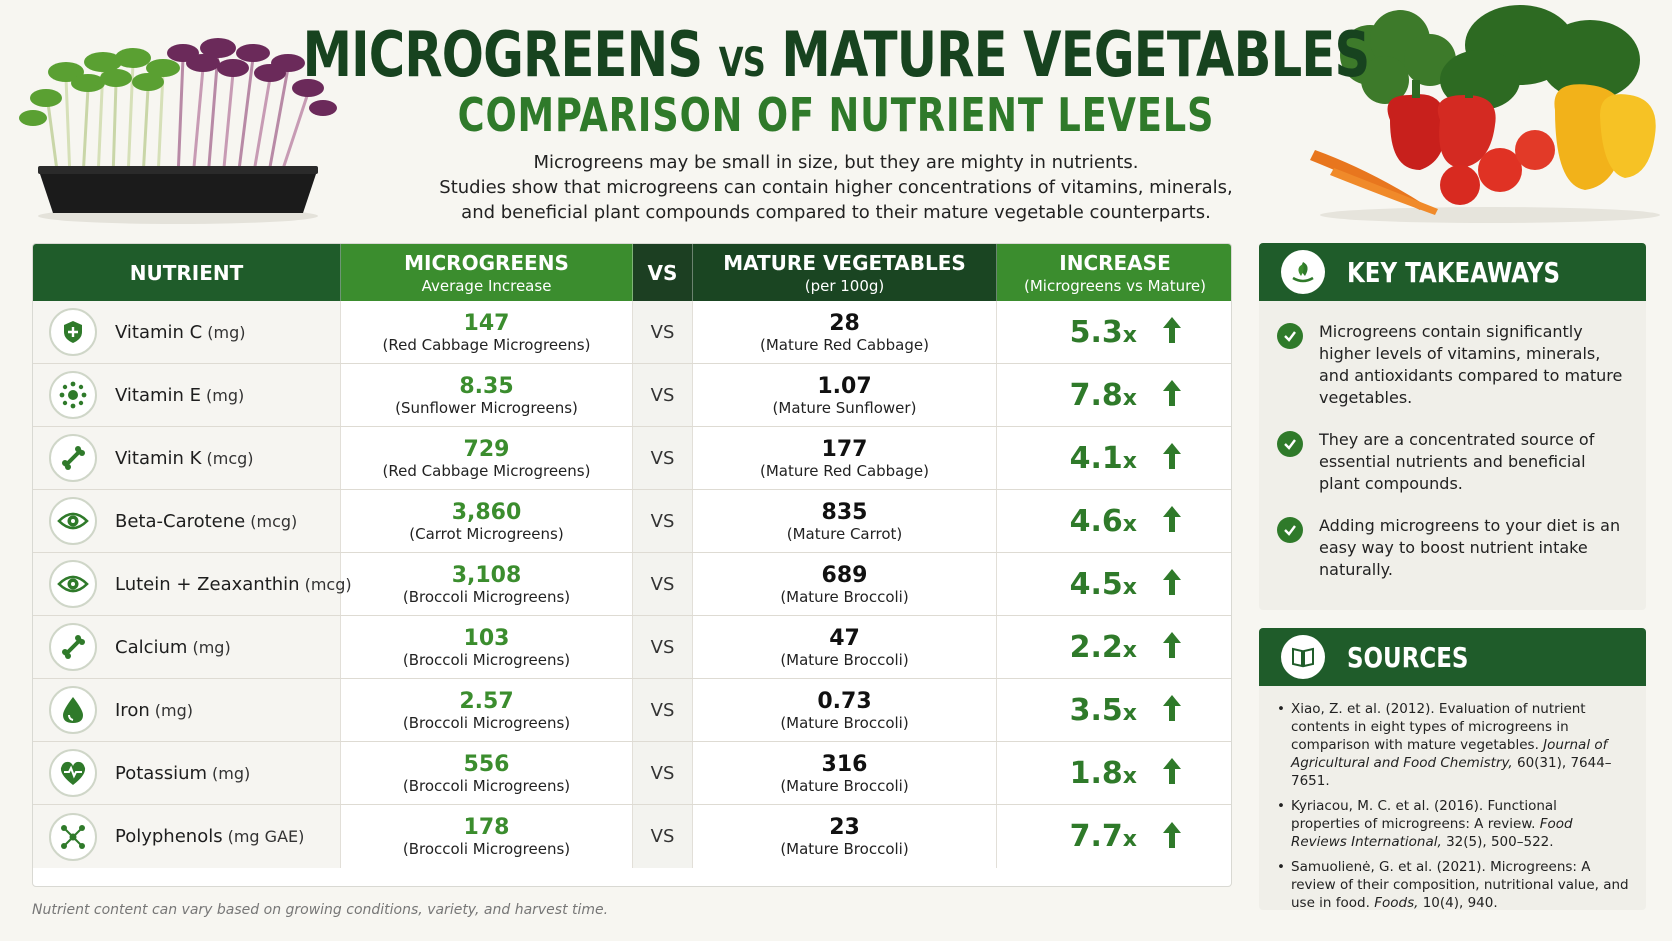 Image resolution: width=1672 pixels, height=941 pixels. I want to click on check-icon, so click(1290, 530).